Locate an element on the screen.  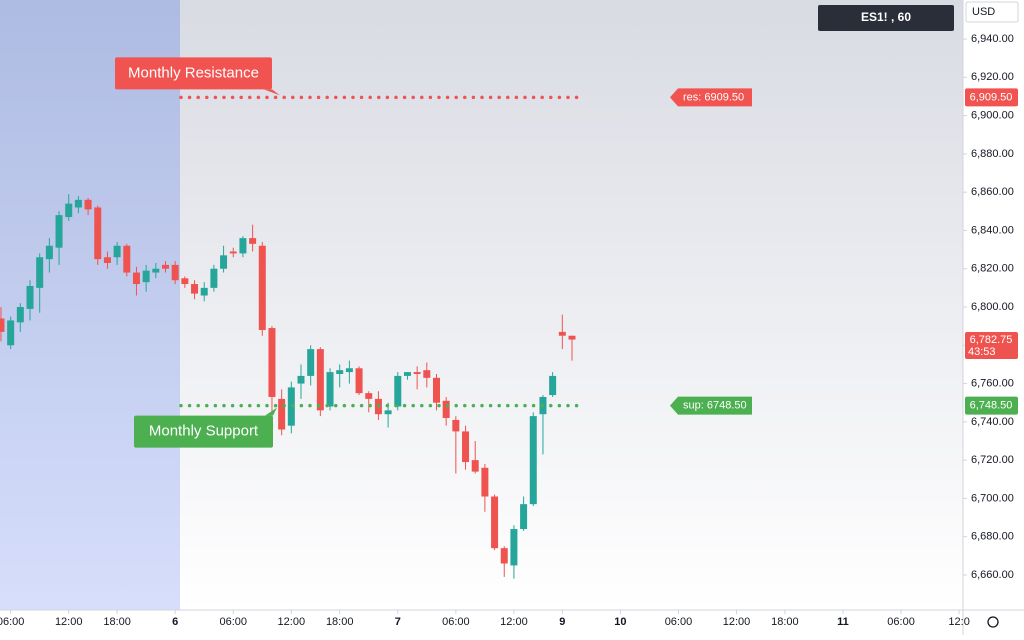
level-name: Monthly Support is located at coordinates (204, 431).